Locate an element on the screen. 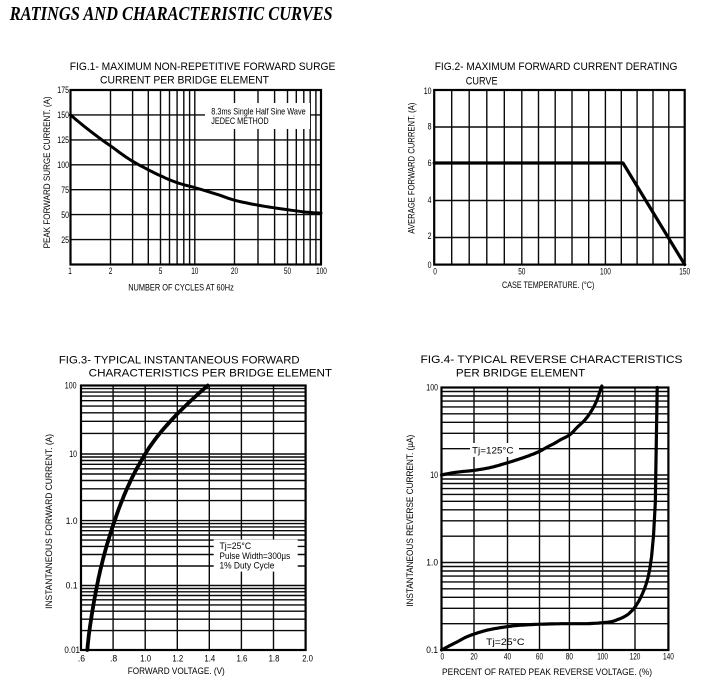  svg-text: CURVE is located at coordinates (482, 81).